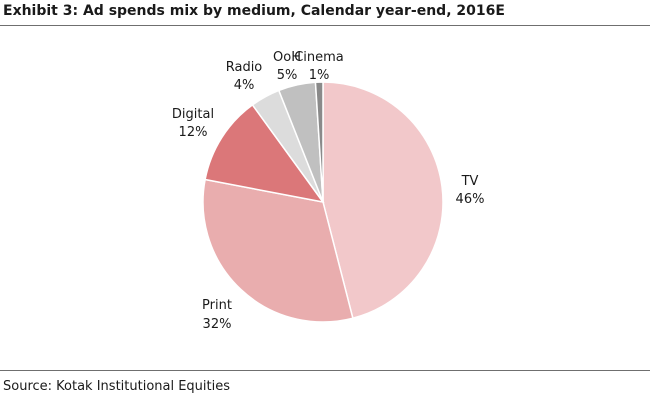 This screenshot has height=401, width=650. I want to click on slice-label-cinema: Cinema, so click(319, 57).